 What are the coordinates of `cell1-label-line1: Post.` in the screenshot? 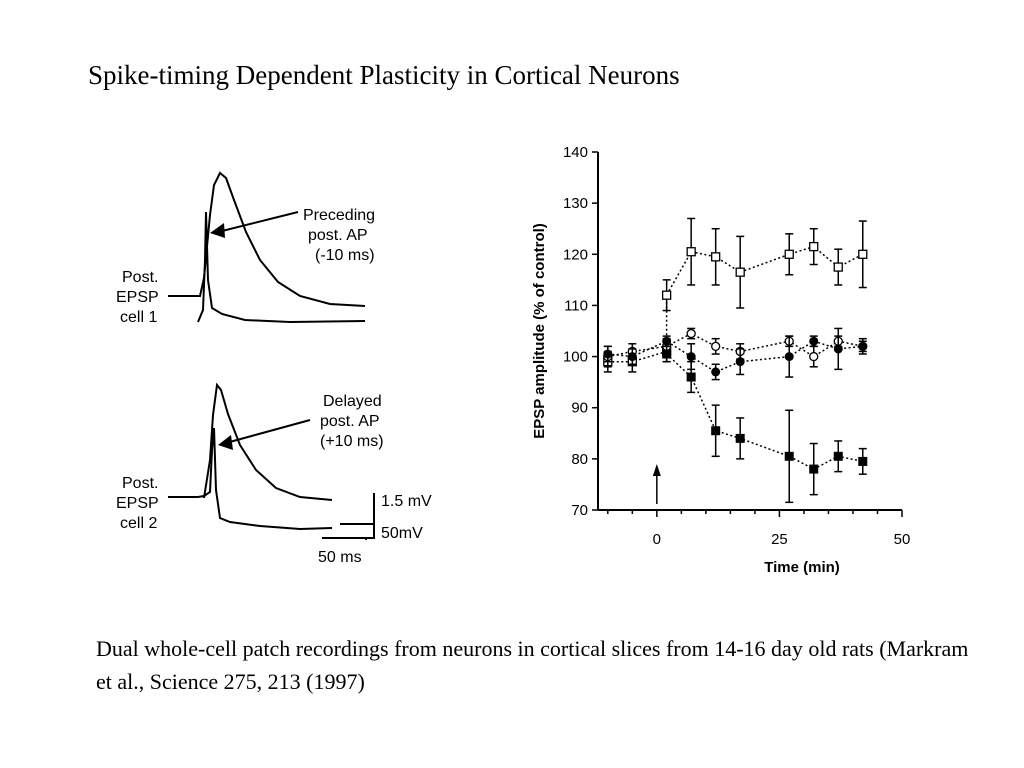 It's located at (140, 277).